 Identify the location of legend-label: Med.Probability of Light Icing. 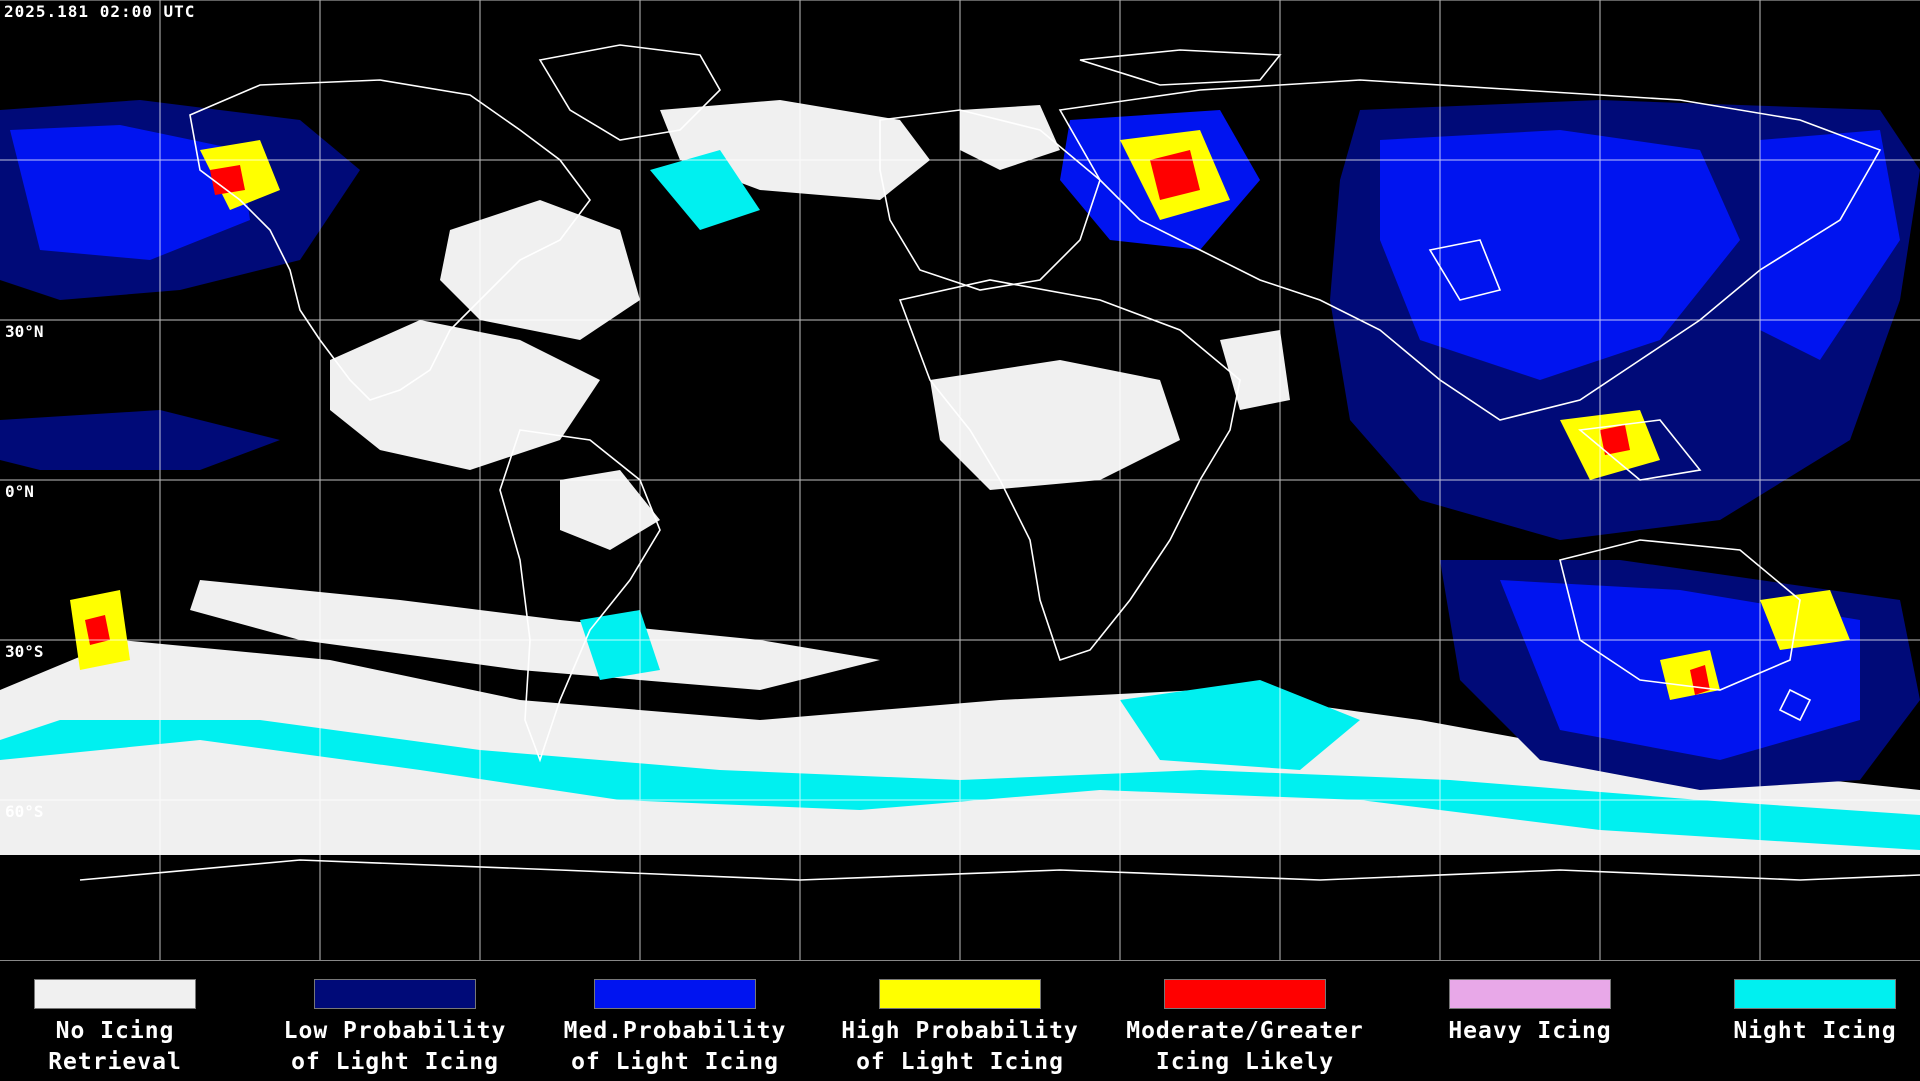
(675, 1046).